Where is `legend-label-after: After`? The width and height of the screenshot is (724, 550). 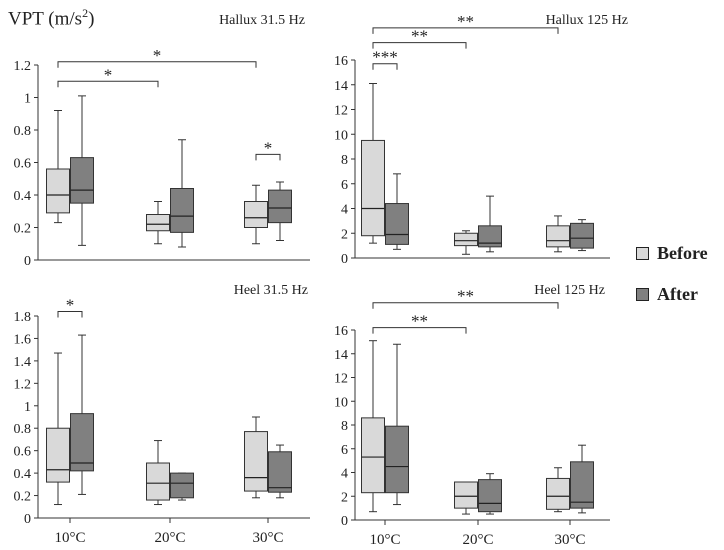
legend-label-after: After is located at coordinates (677, 294).